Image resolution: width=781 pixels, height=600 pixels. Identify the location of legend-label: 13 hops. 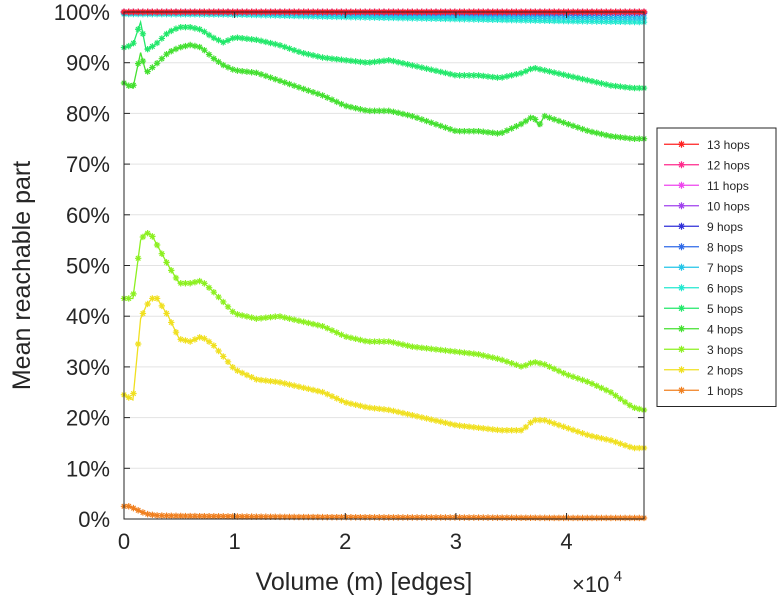
(728, 145).